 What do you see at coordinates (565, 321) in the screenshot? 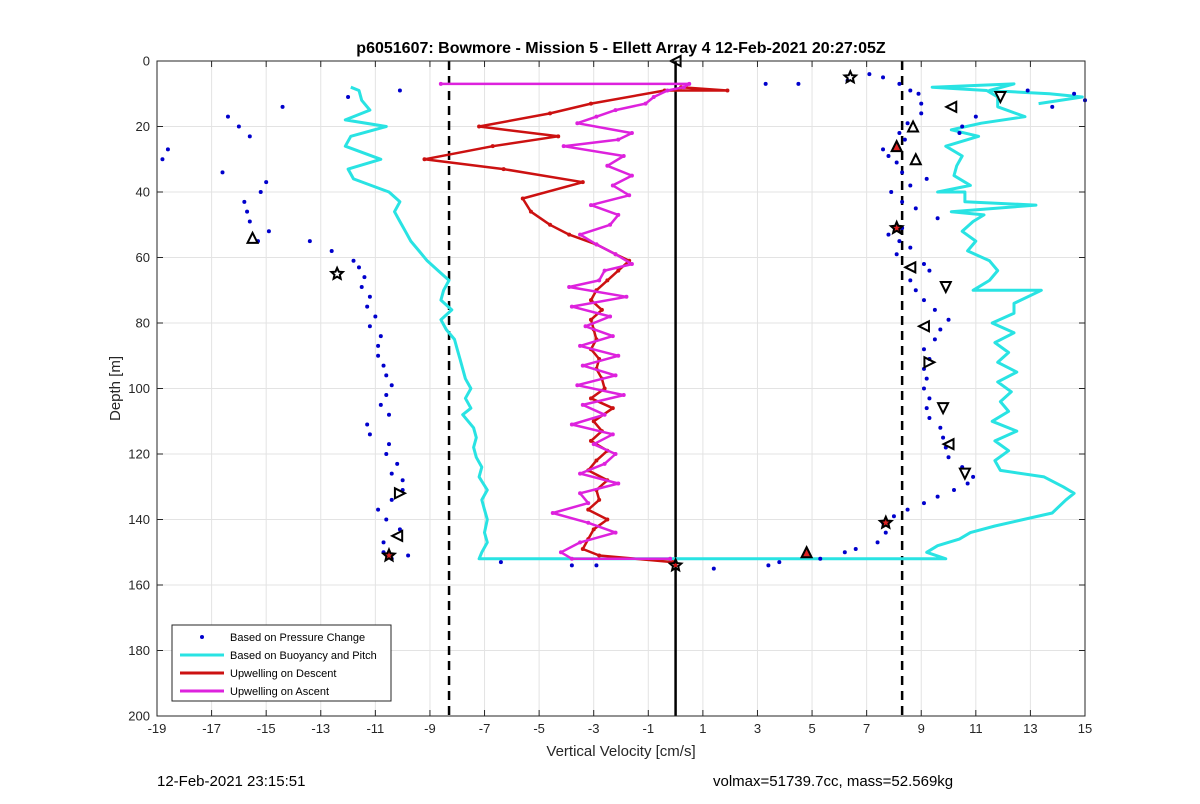
I see `series-line` at bounding box center [565, 321].